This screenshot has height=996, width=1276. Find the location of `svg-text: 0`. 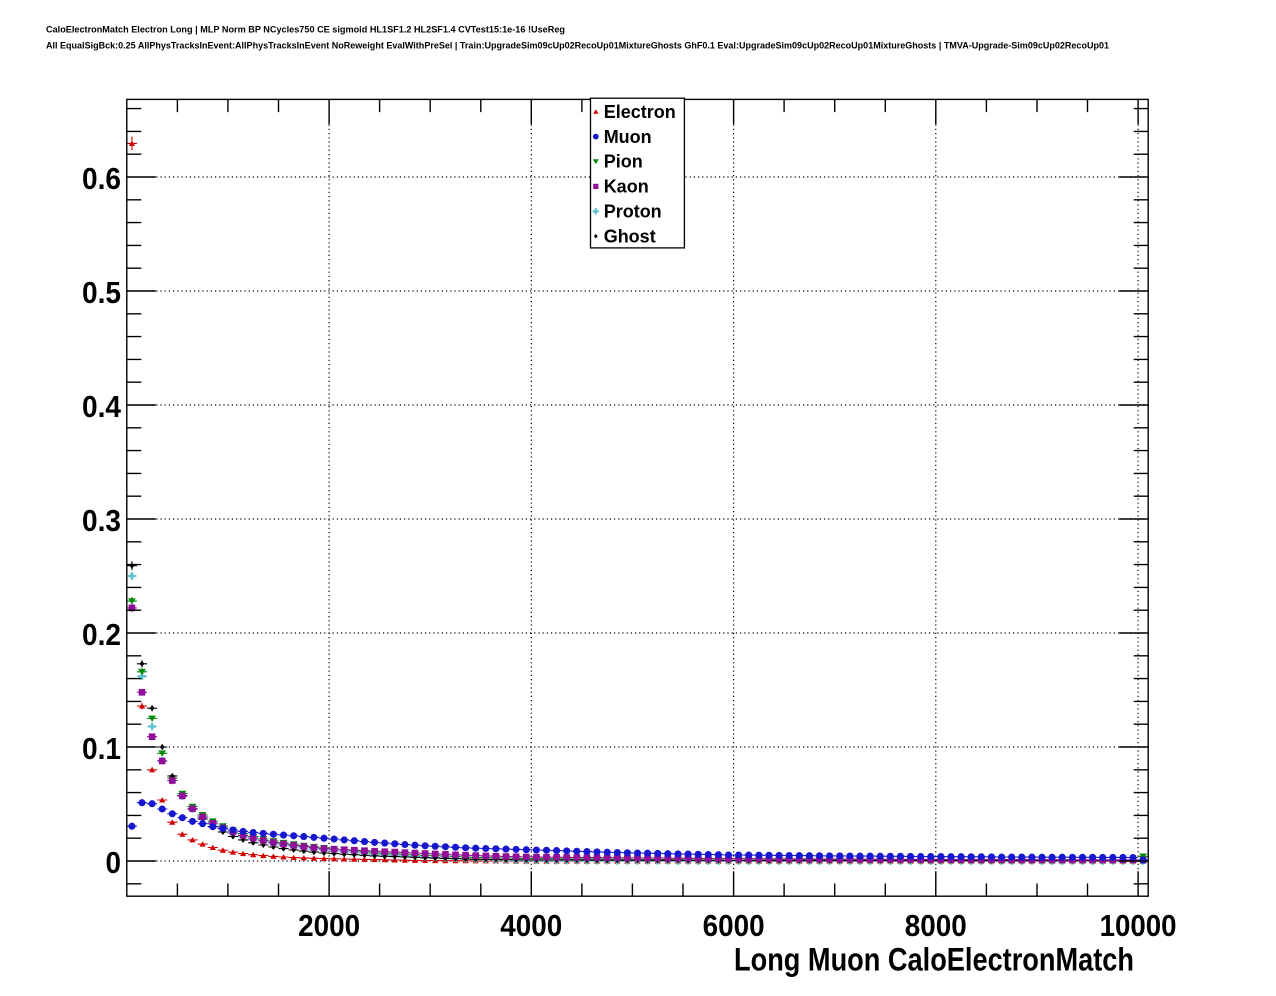

svg-text: 0 is located at coordinates (114, 863).